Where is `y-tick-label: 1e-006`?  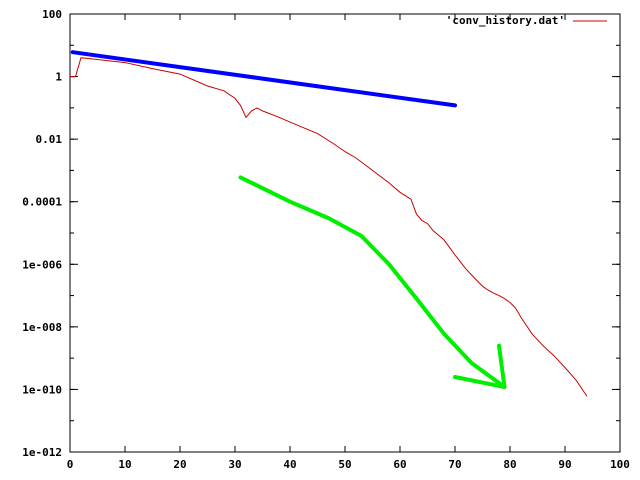 y-tick-label: 1e-006 is located at coordinates (42, 264).